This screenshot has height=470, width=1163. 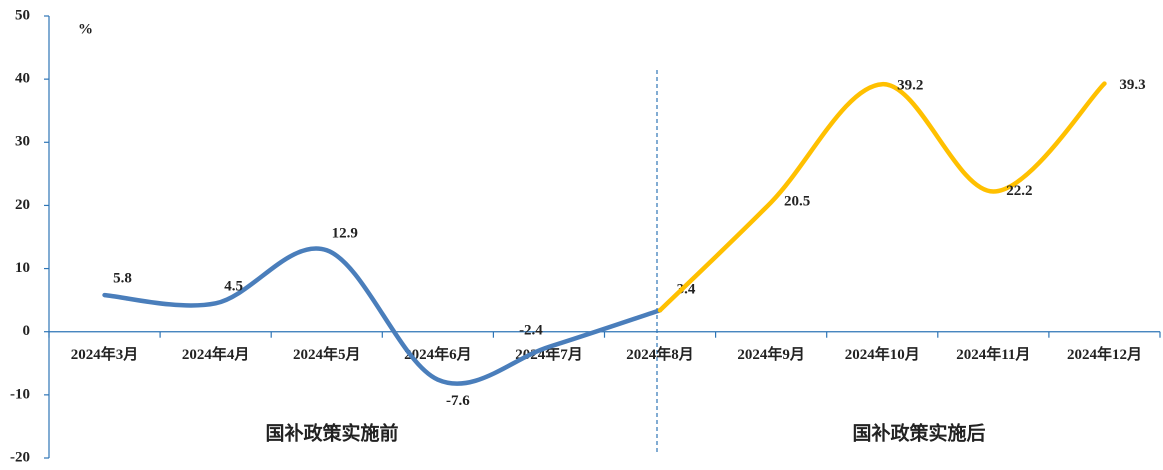 I want to click on data-label: 12.9, so click(x=345, y=234).